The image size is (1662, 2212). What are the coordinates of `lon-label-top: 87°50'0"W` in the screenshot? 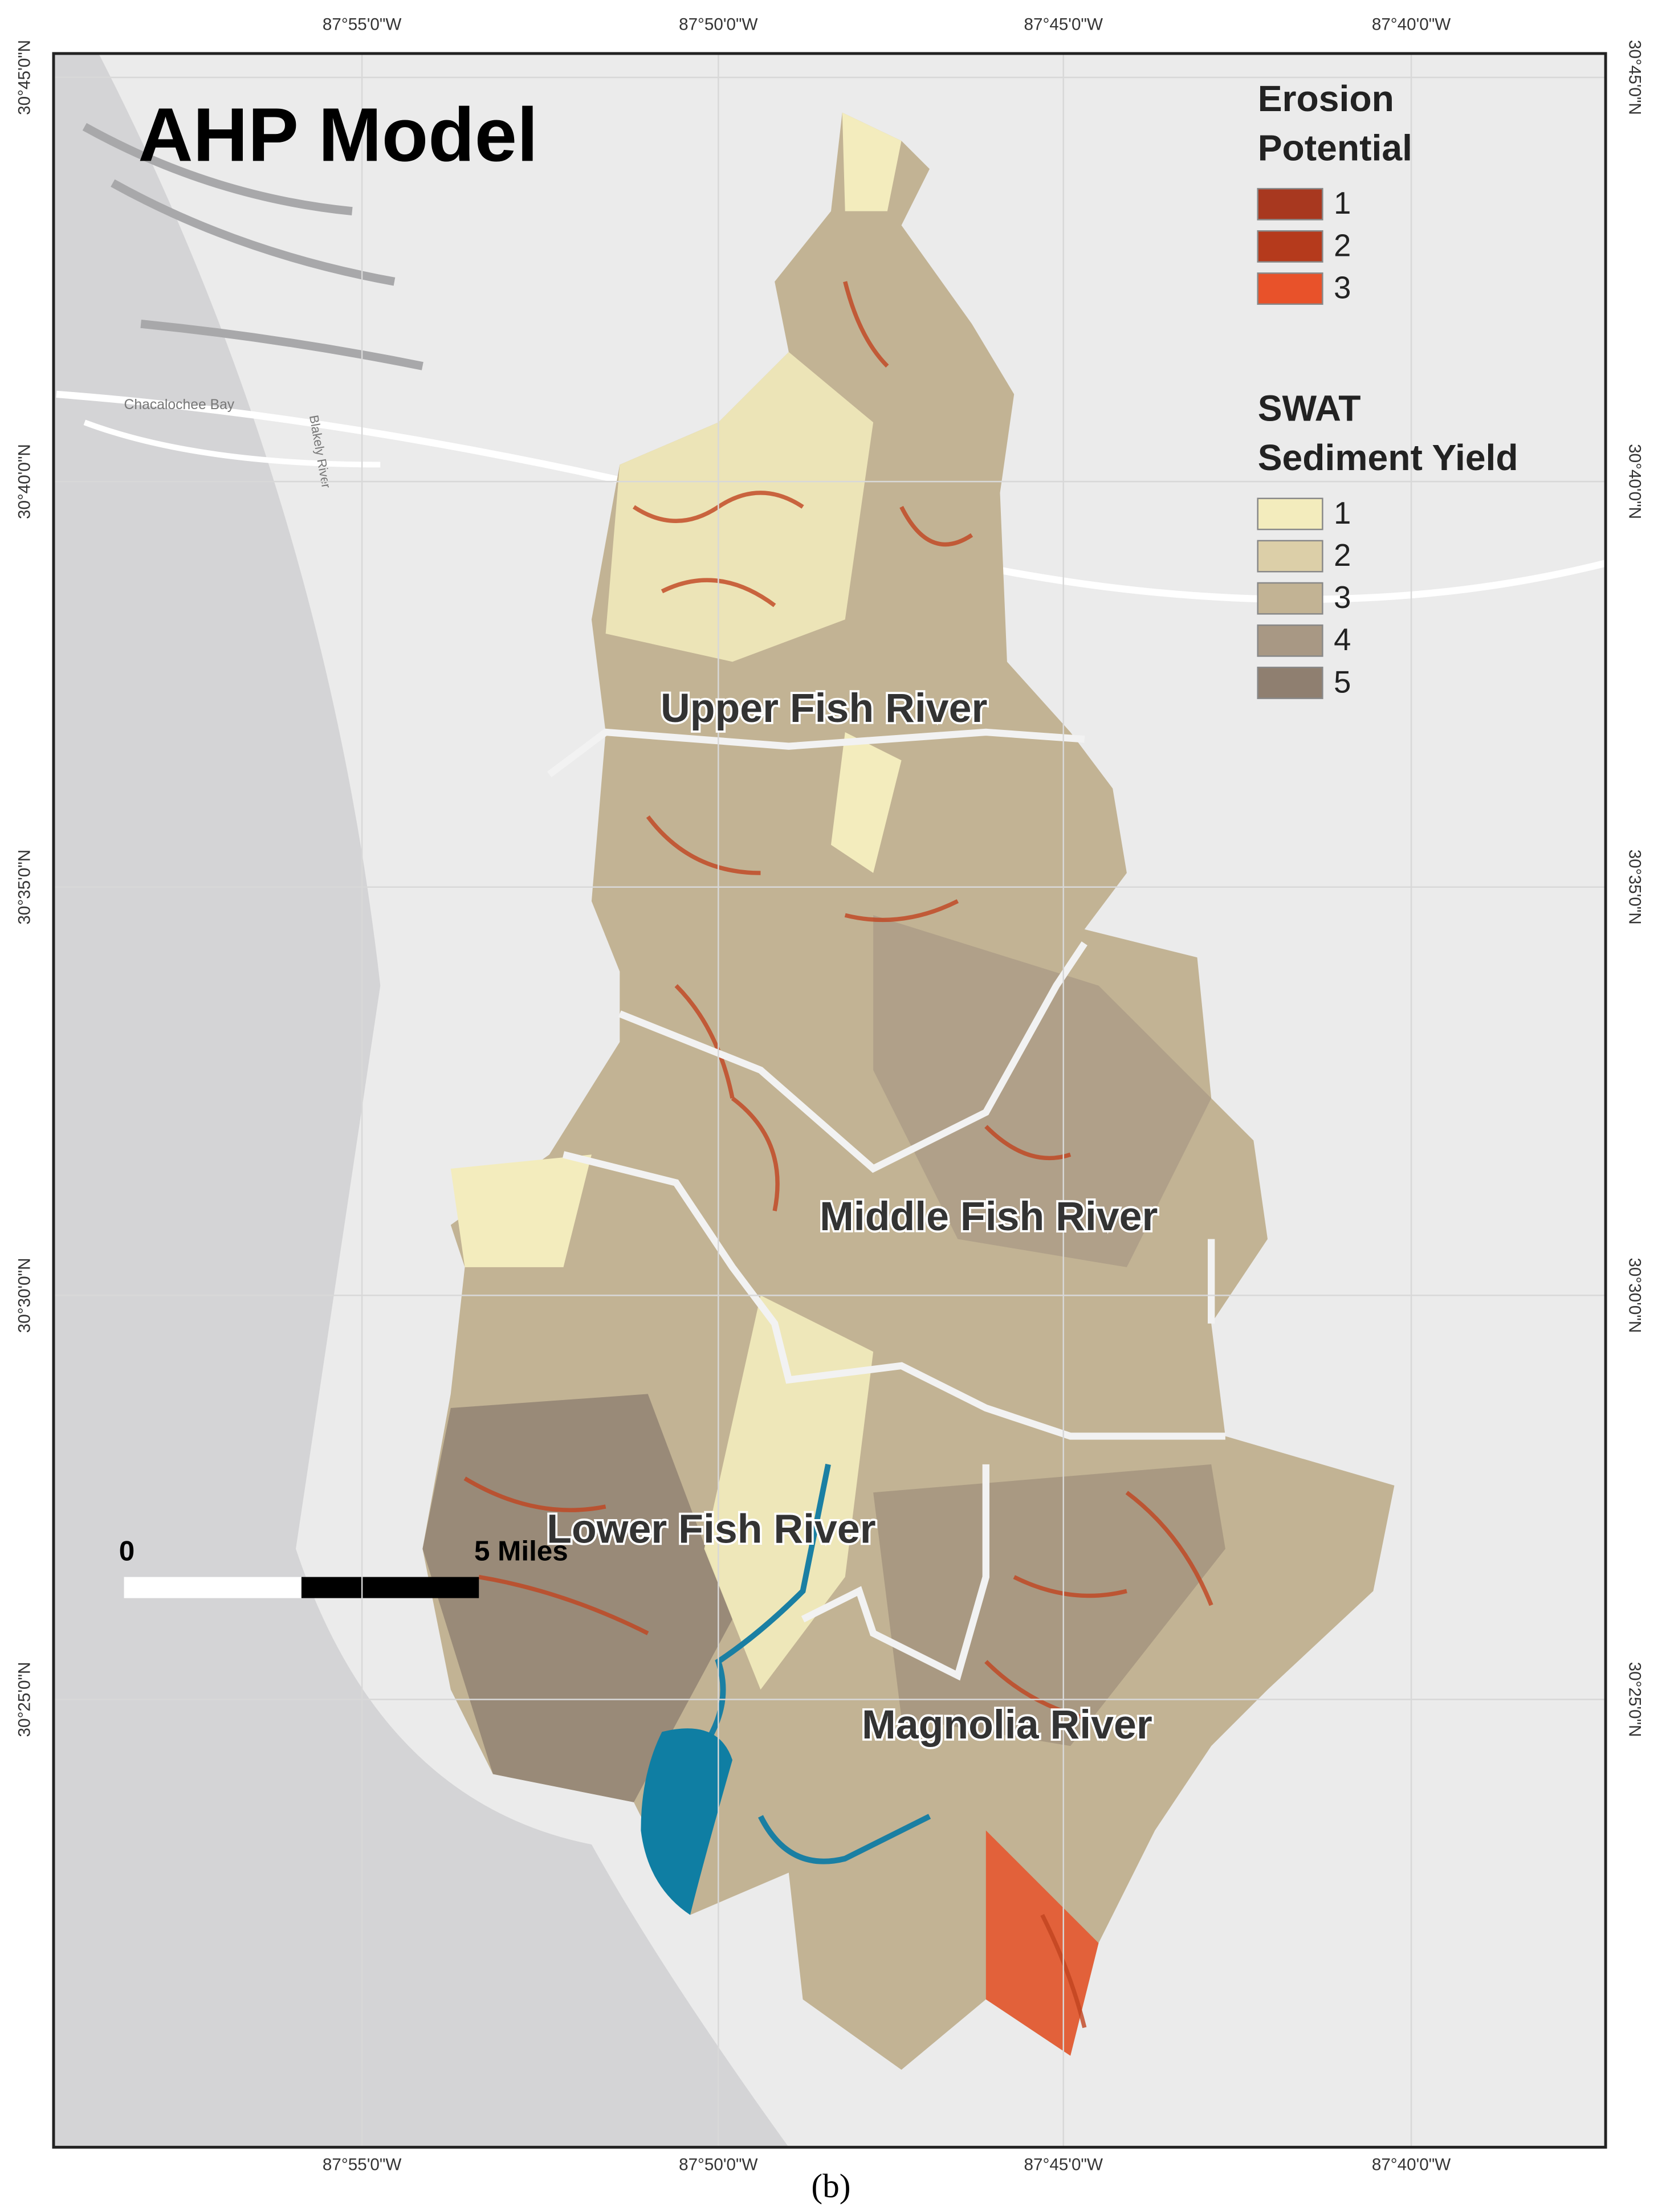 It's located at (718, 24).